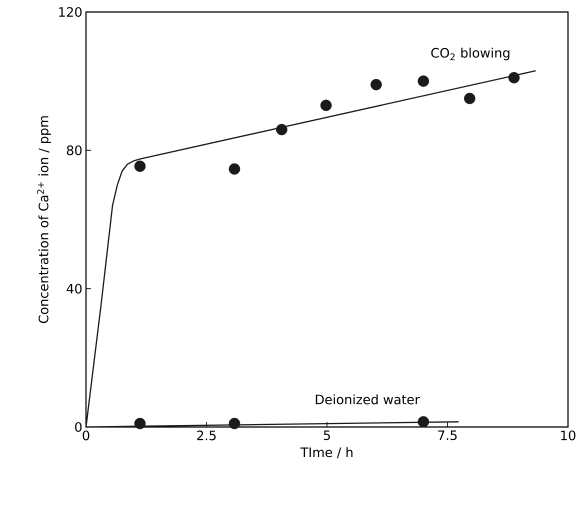 The height and width of the screenshot is (505, 584). I want to click on series-label: CO$_{2}$ blowing, so click(470, 54).